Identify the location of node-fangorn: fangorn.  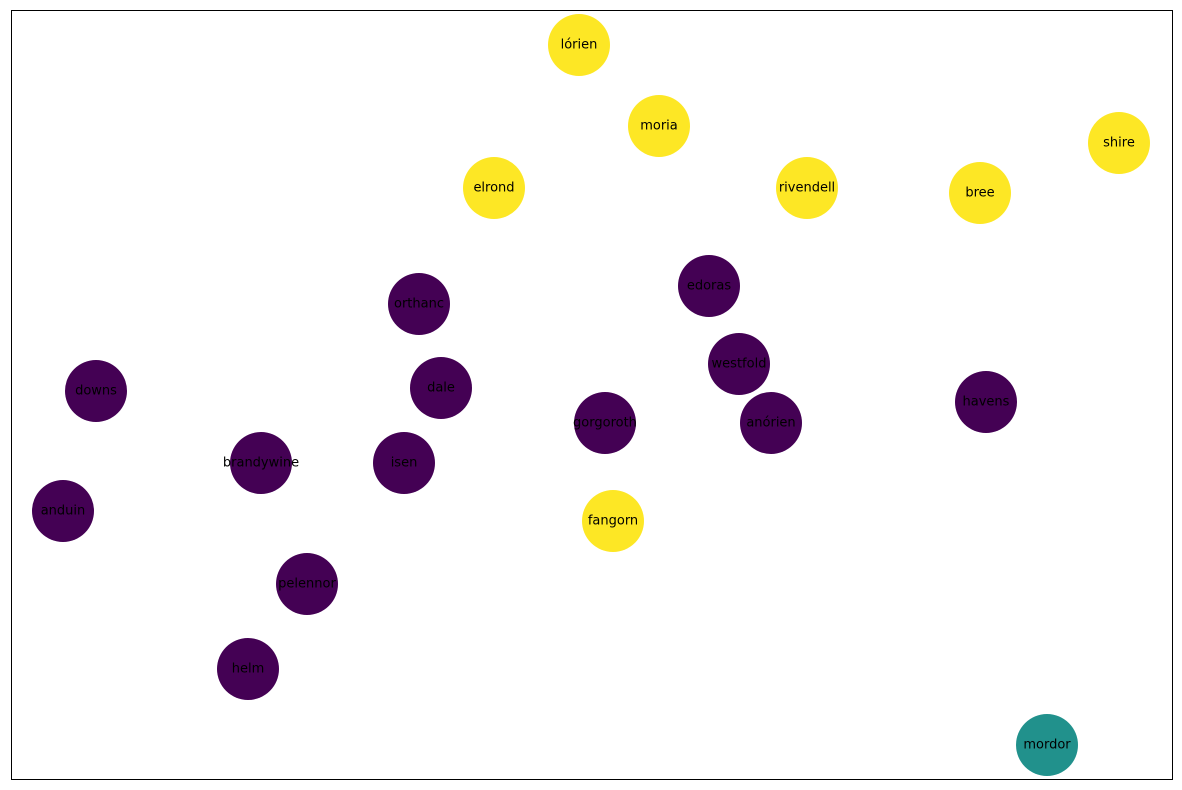
(613, 521).